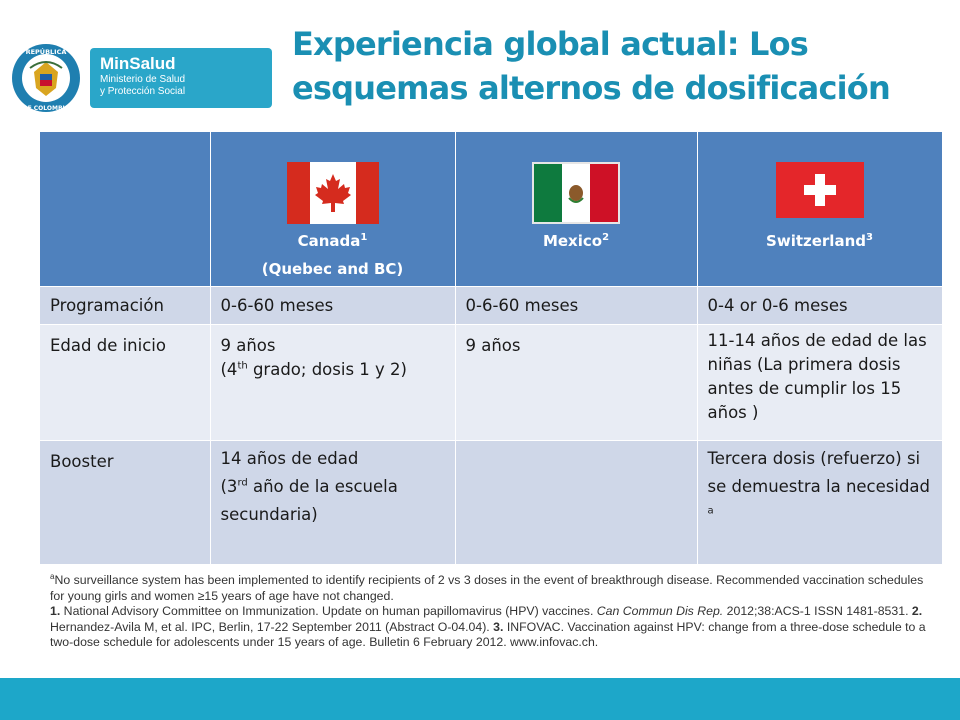  Describe the element at coordinates (332, 269) in the screenshot. I see `country-canada-sub: (Quebec and BC)` at that location.